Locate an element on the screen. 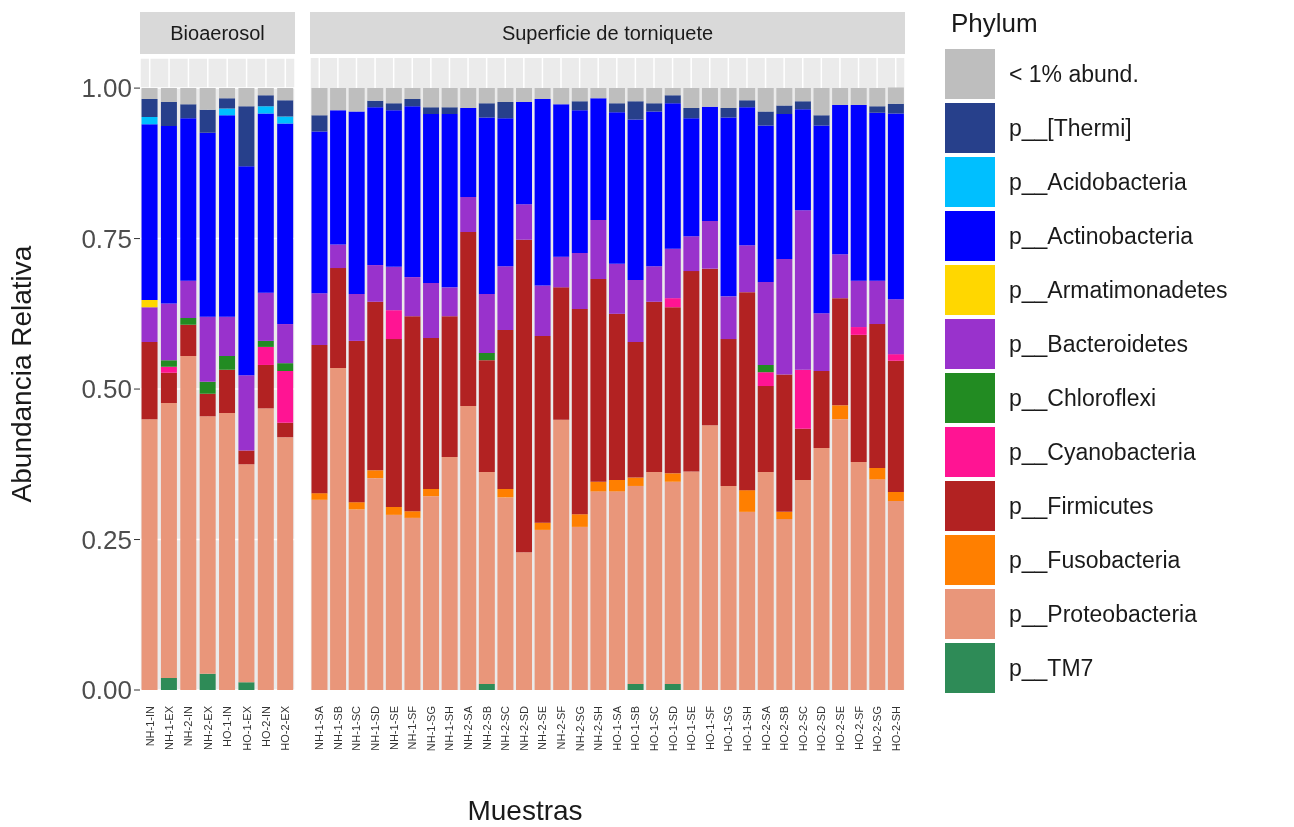 The width and height of the screenshot is (1294, 827). x-tick-label: HO-1-SF is located at coordinates (709, 727).